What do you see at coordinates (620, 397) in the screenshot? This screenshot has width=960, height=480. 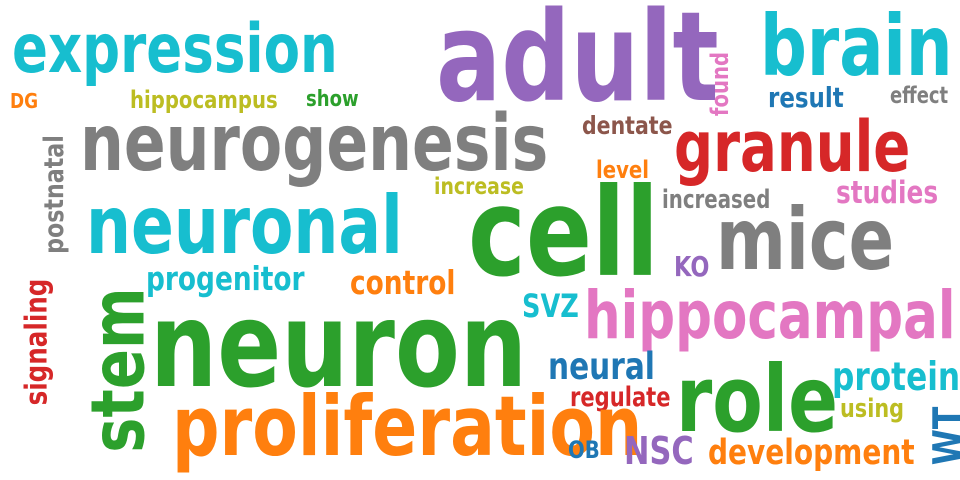 I see `word-regulate: regulate` at bounding box center [620, 397].